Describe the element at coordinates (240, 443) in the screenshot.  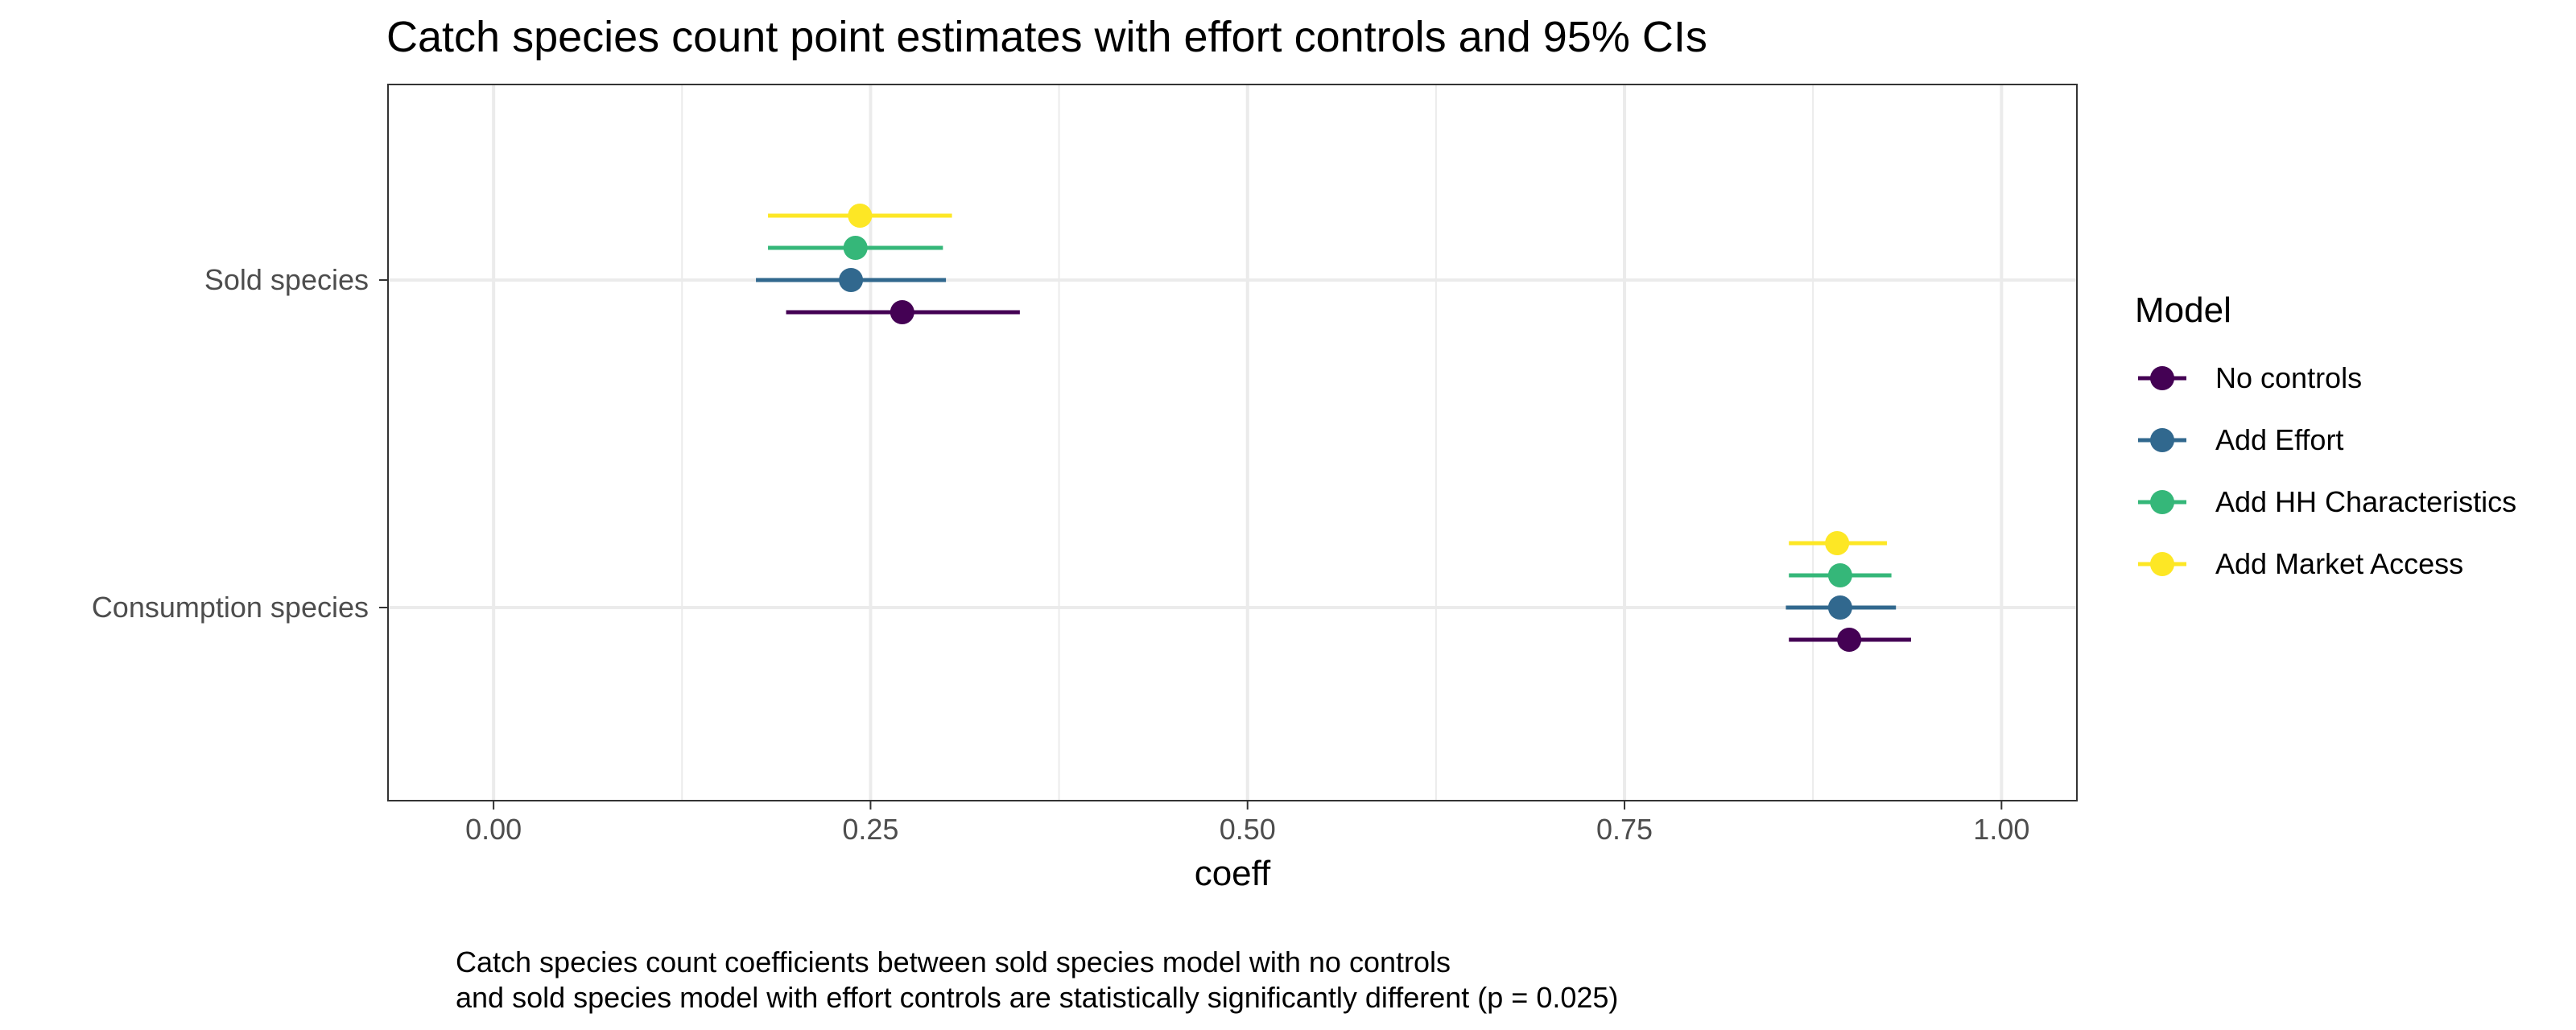
I see `y-axis: Sold species Consumption species` at that location.